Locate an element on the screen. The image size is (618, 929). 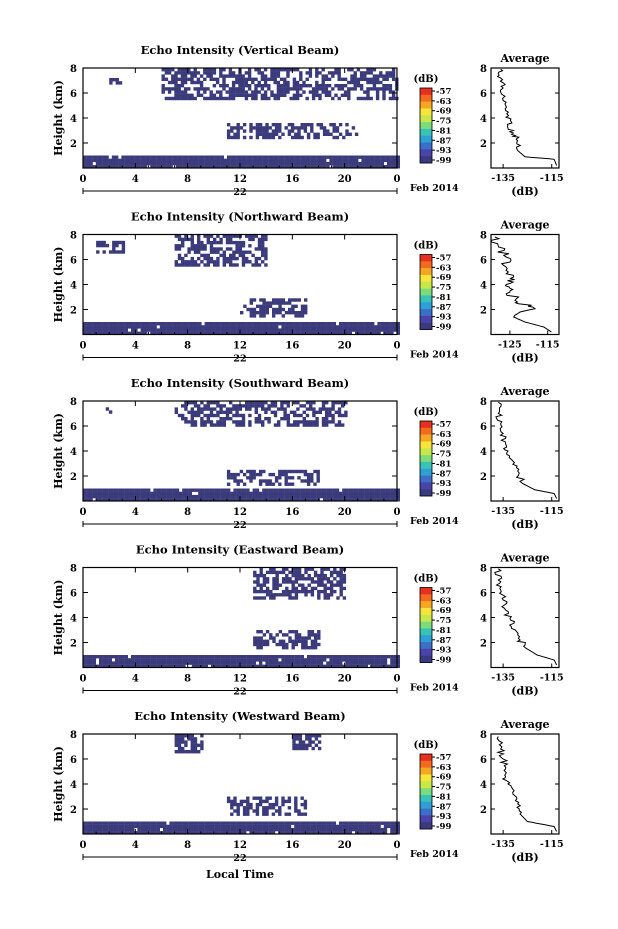
average-x-tick-label: -135 is located at coordinates (503, 511).